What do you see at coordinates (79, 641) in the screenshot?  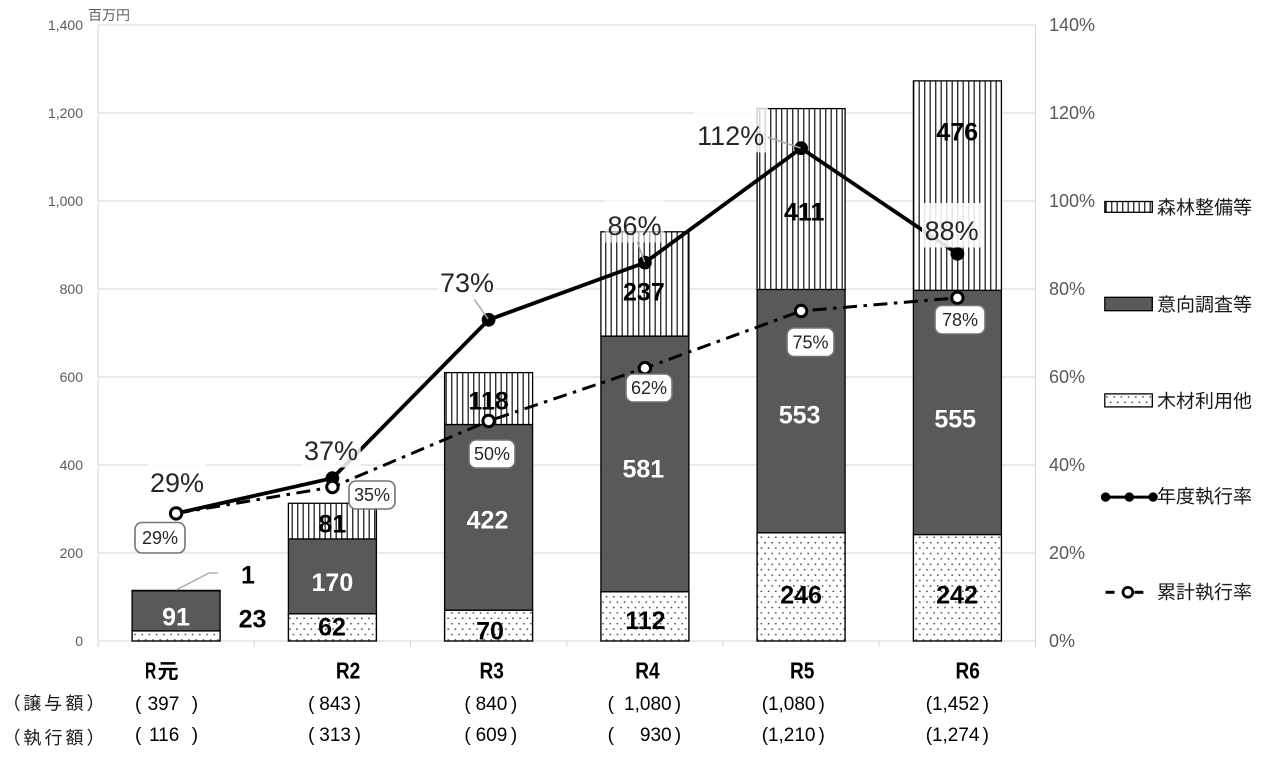 I see `svg-text: 0` at bounding box center [79, 641].